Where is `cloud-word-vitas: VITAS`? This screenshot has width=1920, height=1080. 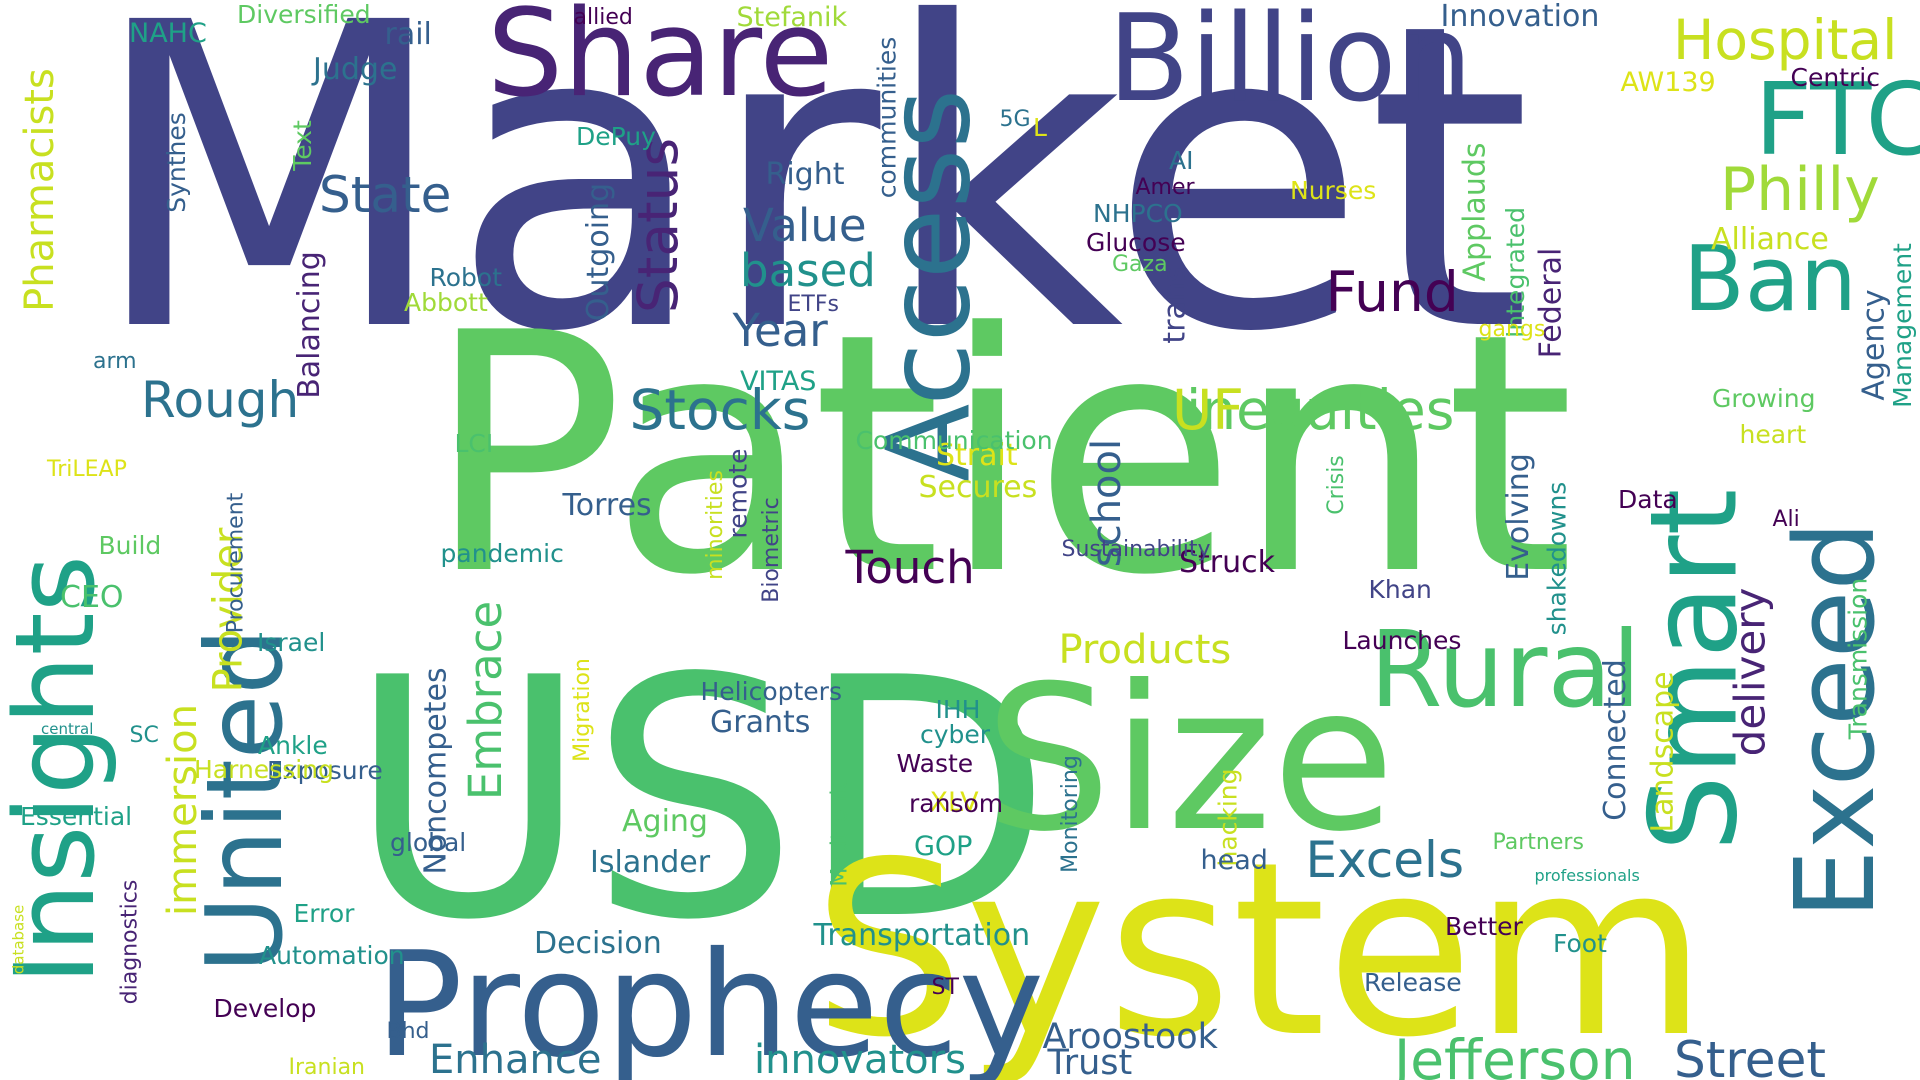 cloud-word-vitas: VITAS is located at coordinates (778, 381).